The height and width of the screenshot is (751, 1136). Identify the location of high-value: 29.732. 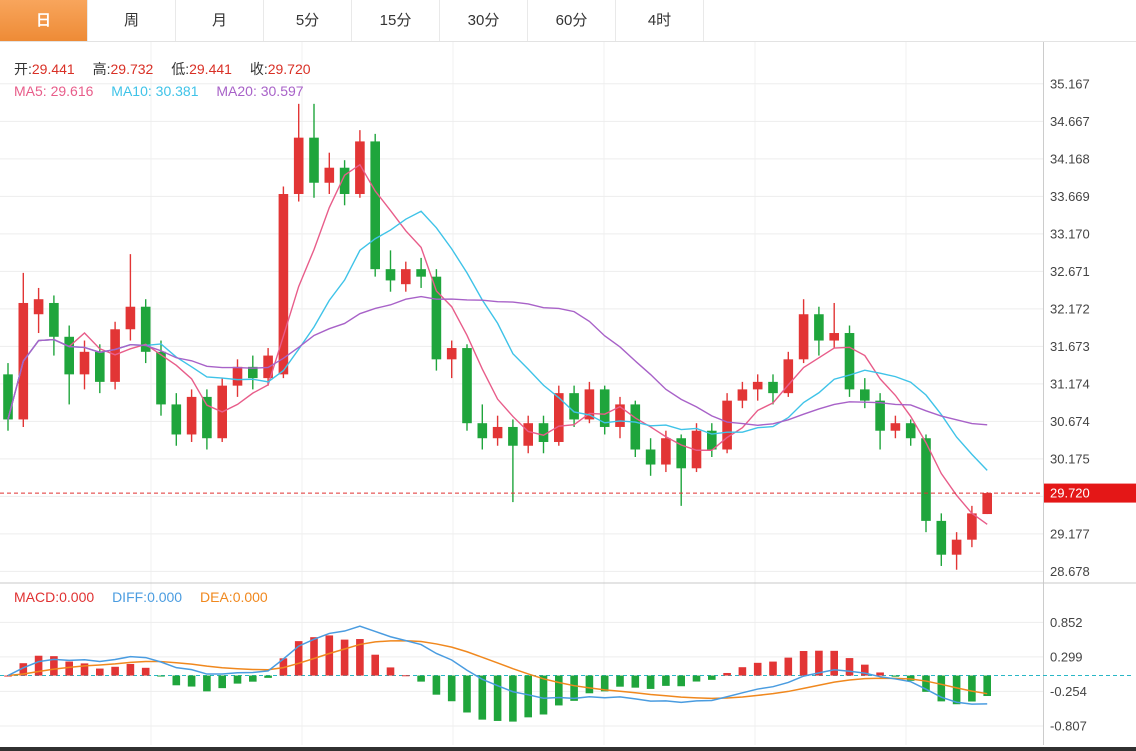
(132, 69).